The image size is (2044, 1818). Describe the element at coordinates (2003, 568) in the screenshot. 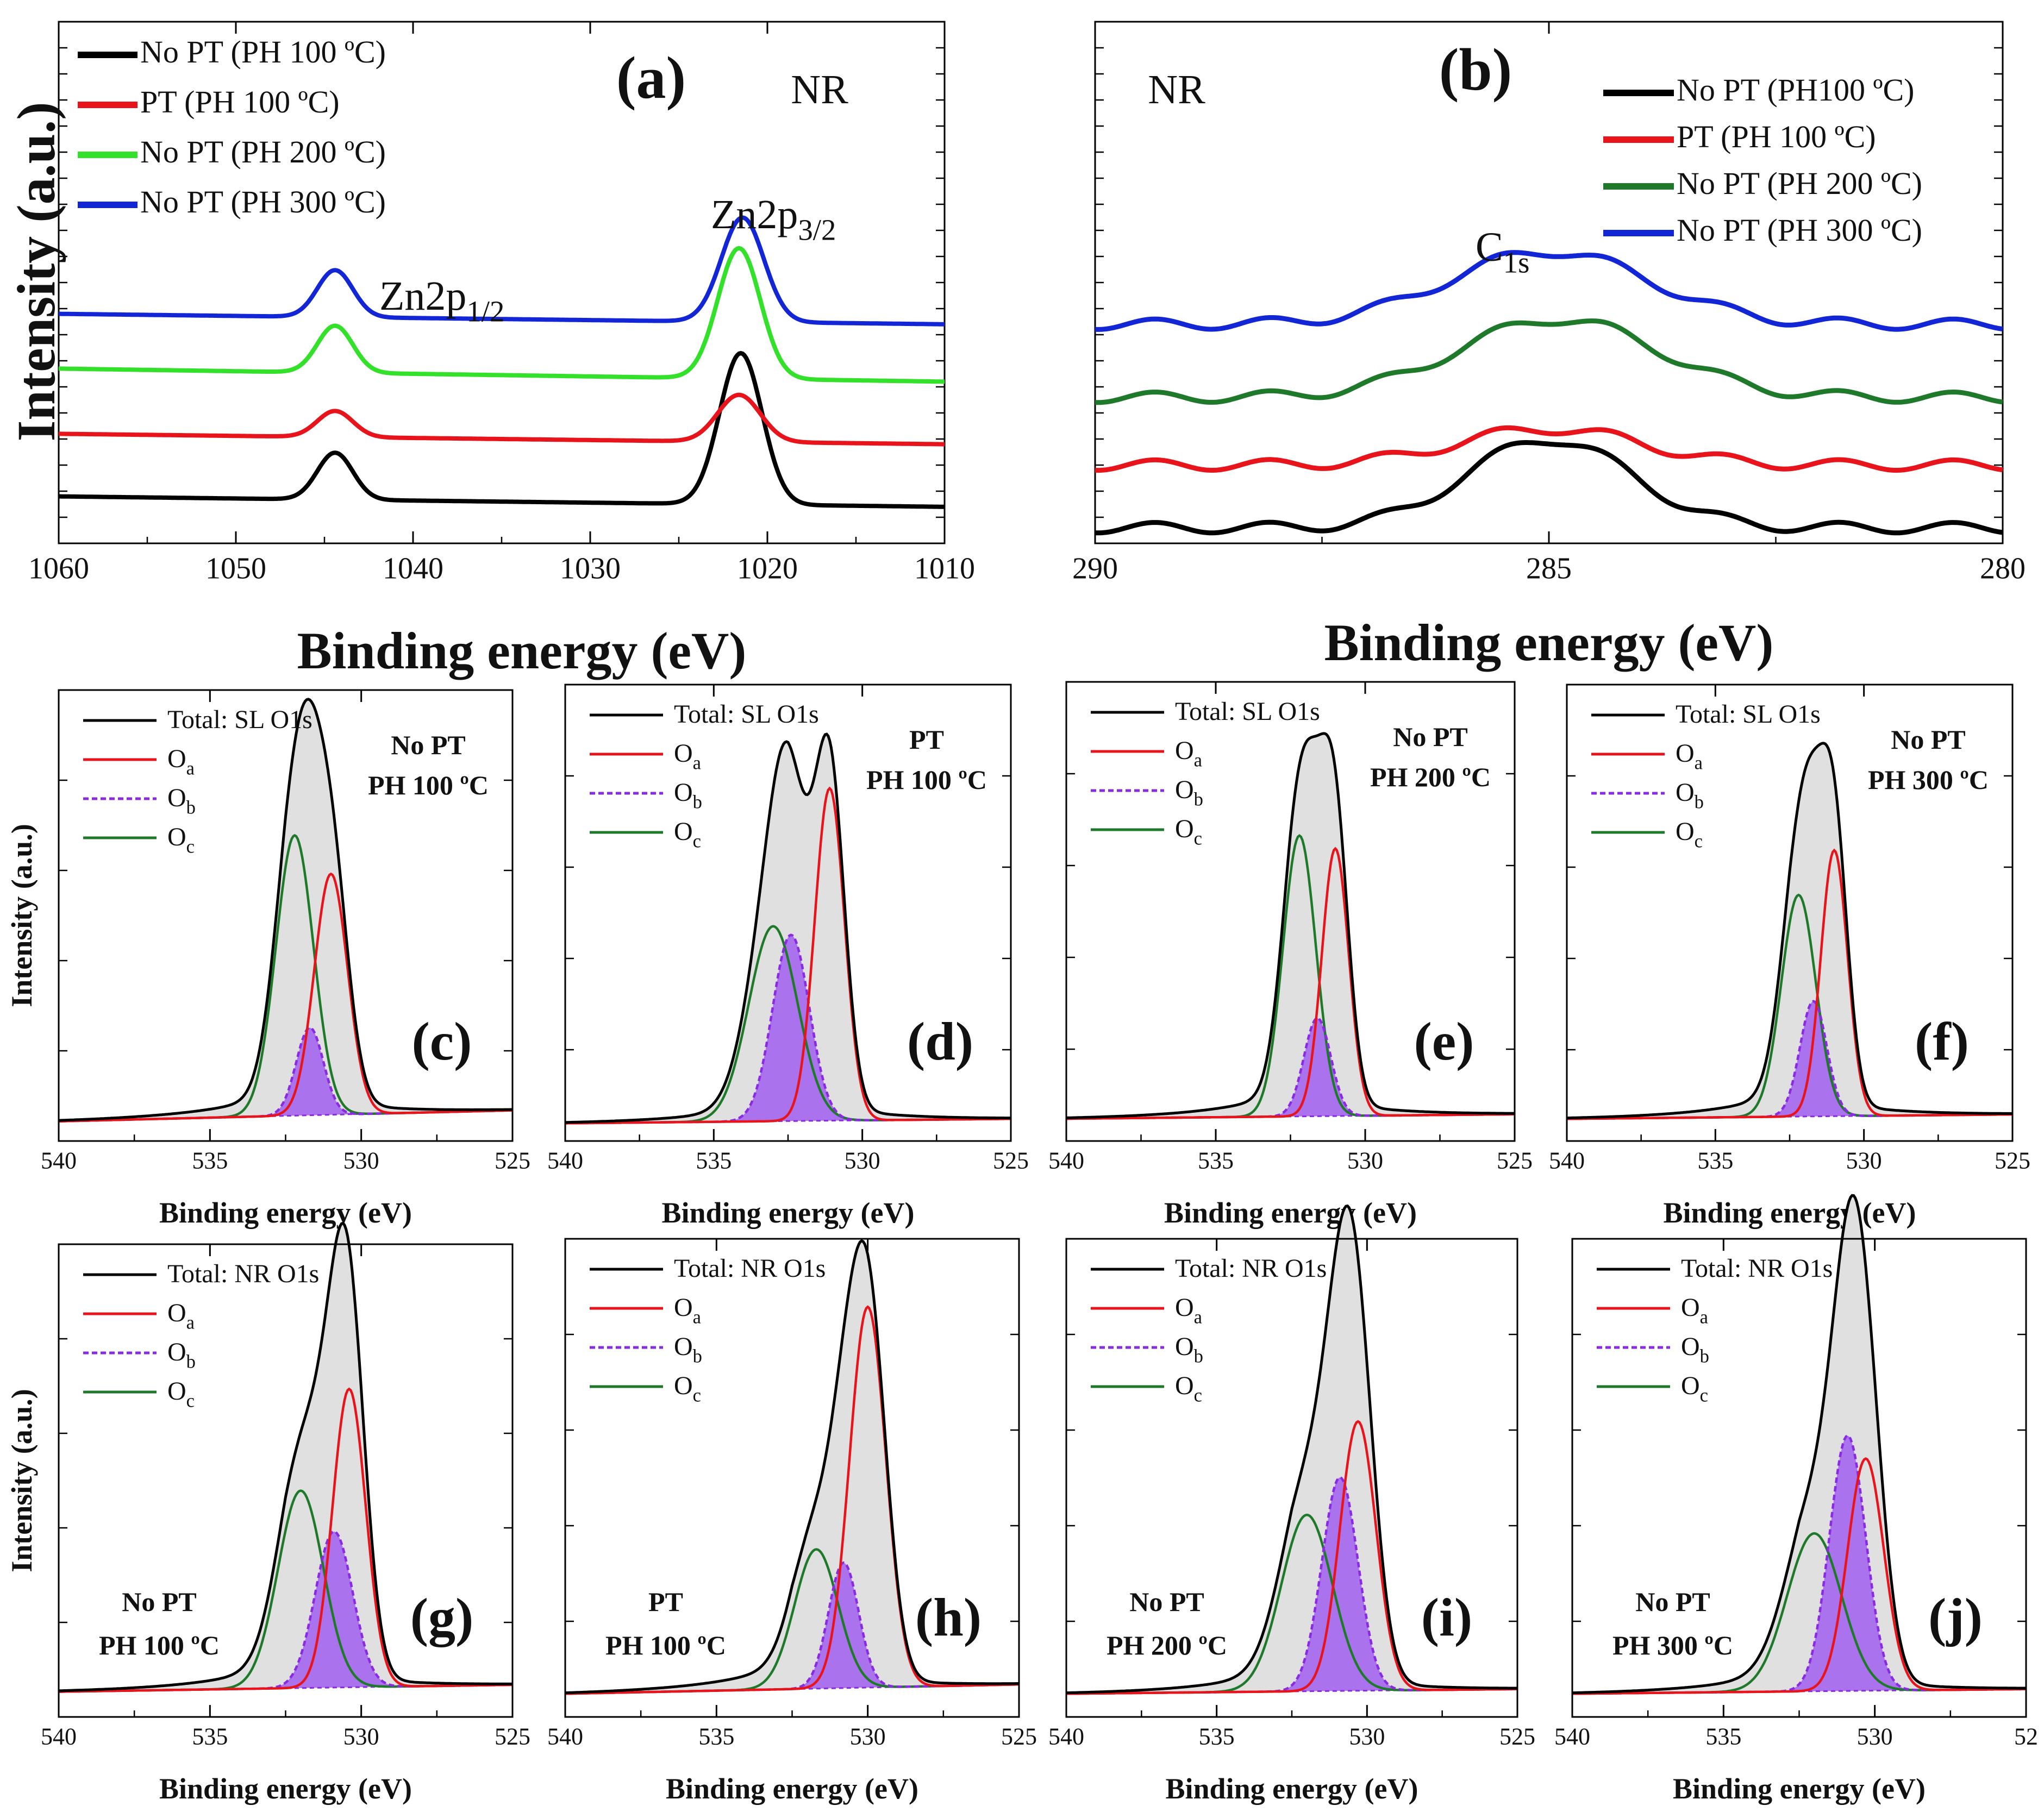

I see `x-tick-label: 280` at that location.